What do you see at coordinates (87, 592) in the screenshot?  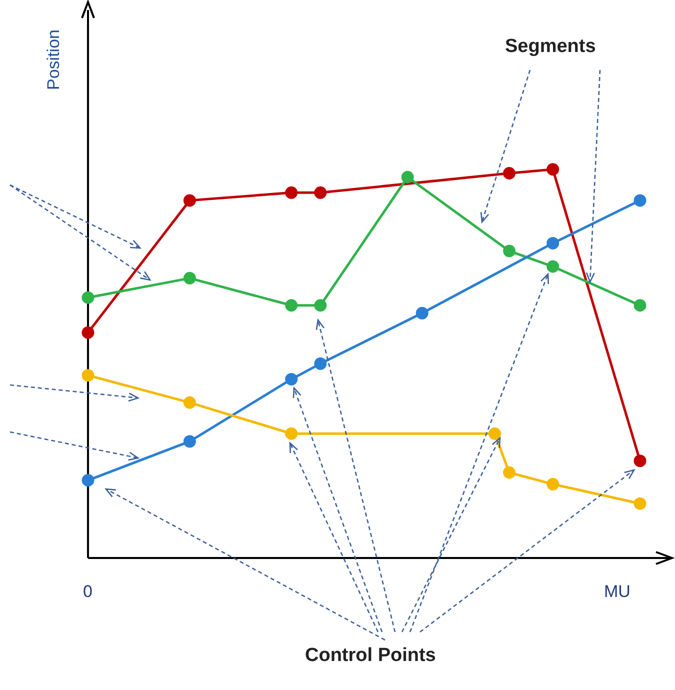 I see `text: 0` at bounding box center [87, 592].